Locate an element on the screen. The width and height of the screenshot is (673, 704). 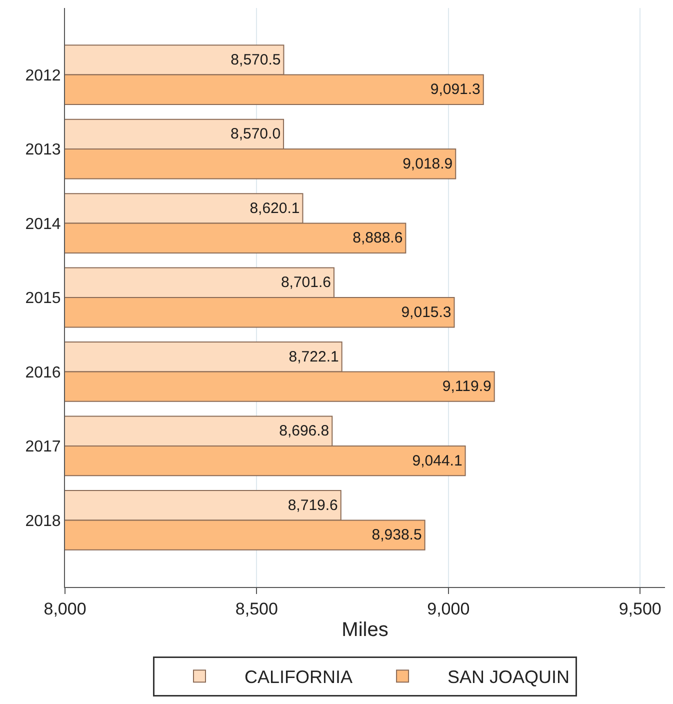
y-tick-label: 2018 is located at coordinates (43, 521).